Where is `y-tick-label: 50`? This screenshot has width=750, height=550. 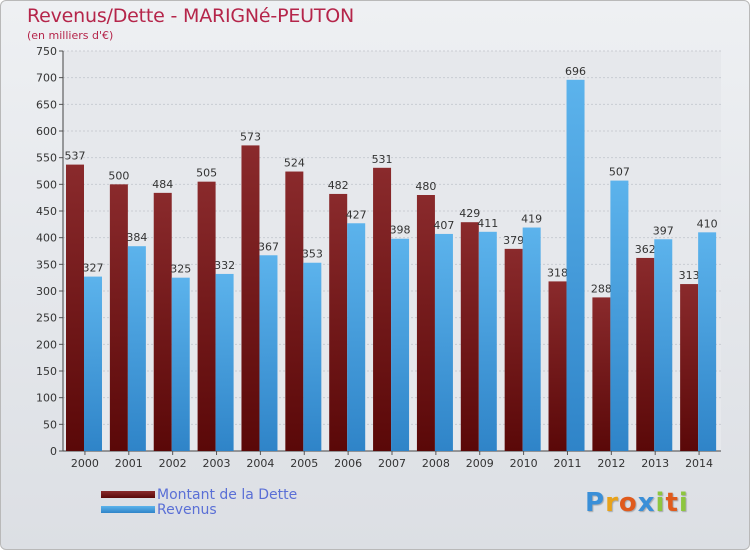
y-tick-label: 50 is located at coordinates (50, 424).